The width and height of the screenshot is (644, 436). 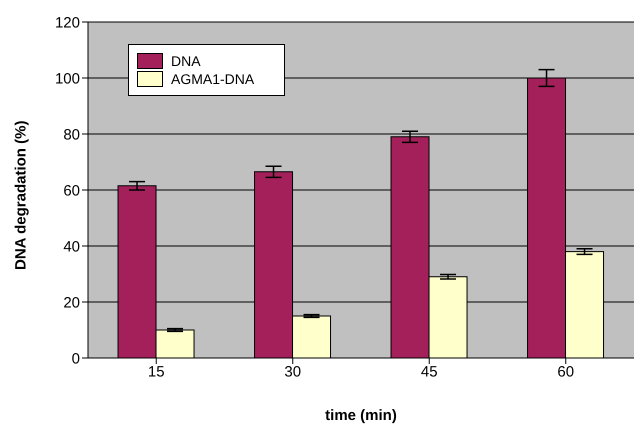 What do you see at coordinates (186, 61) in the screenshot?
I see `legend-label: DNA` at bounding box center [186, 61].